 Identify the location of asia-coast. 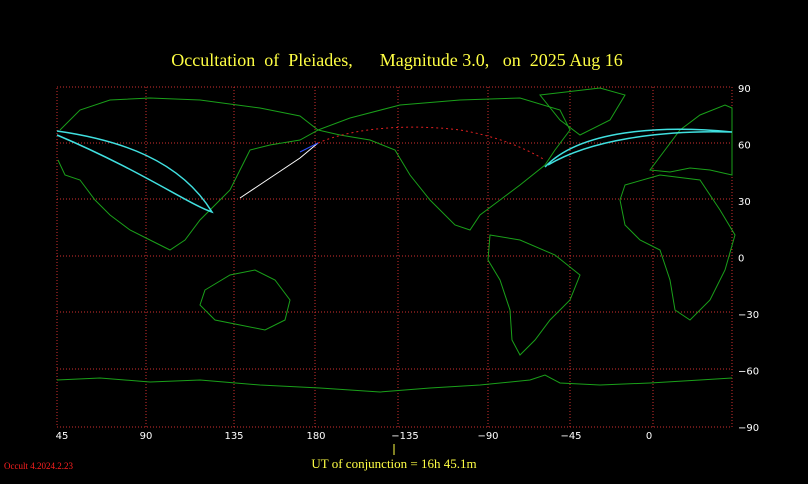
(188, 174).